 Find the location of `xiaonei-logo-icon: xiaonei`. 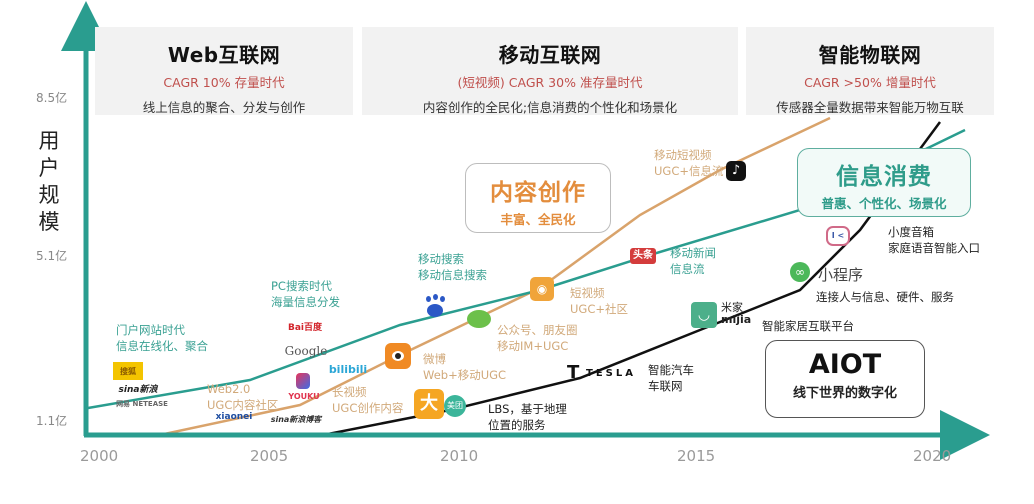

xiaonei-logo-icon: xiaonei is located at coordinates (234, 417).